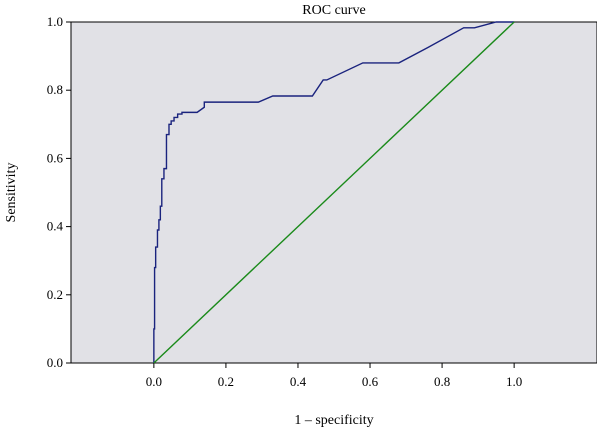 This screenshot has width=597, height=428. Describe the element at coordinates (298, 381) in the screenshot. I see `x-tick-label: 0.4` at that location.